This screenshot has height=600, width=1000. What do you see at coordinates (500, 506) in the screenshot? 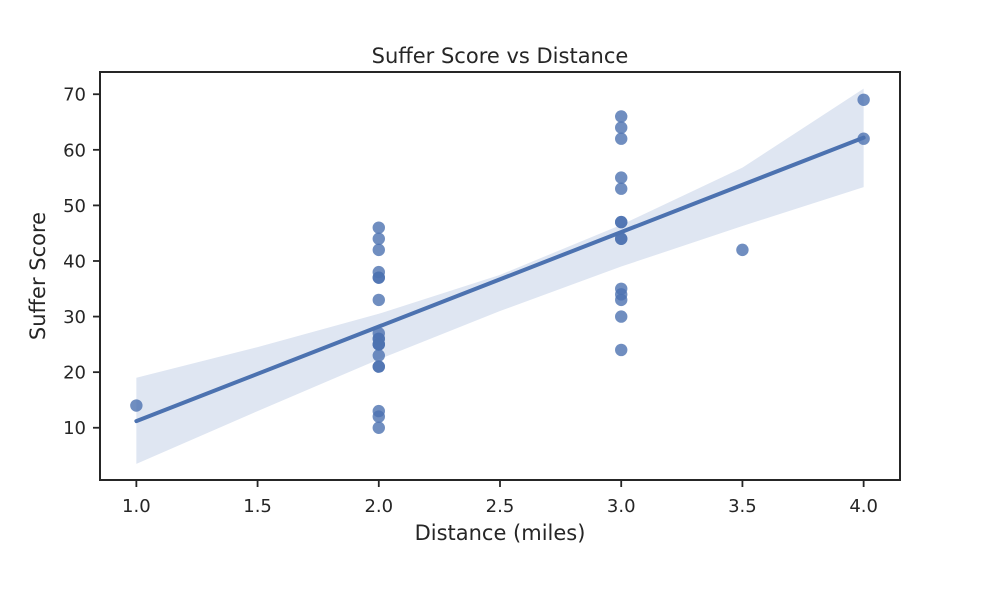
I see `x-tick-label: 2.5` at bounding box center [500, 506].